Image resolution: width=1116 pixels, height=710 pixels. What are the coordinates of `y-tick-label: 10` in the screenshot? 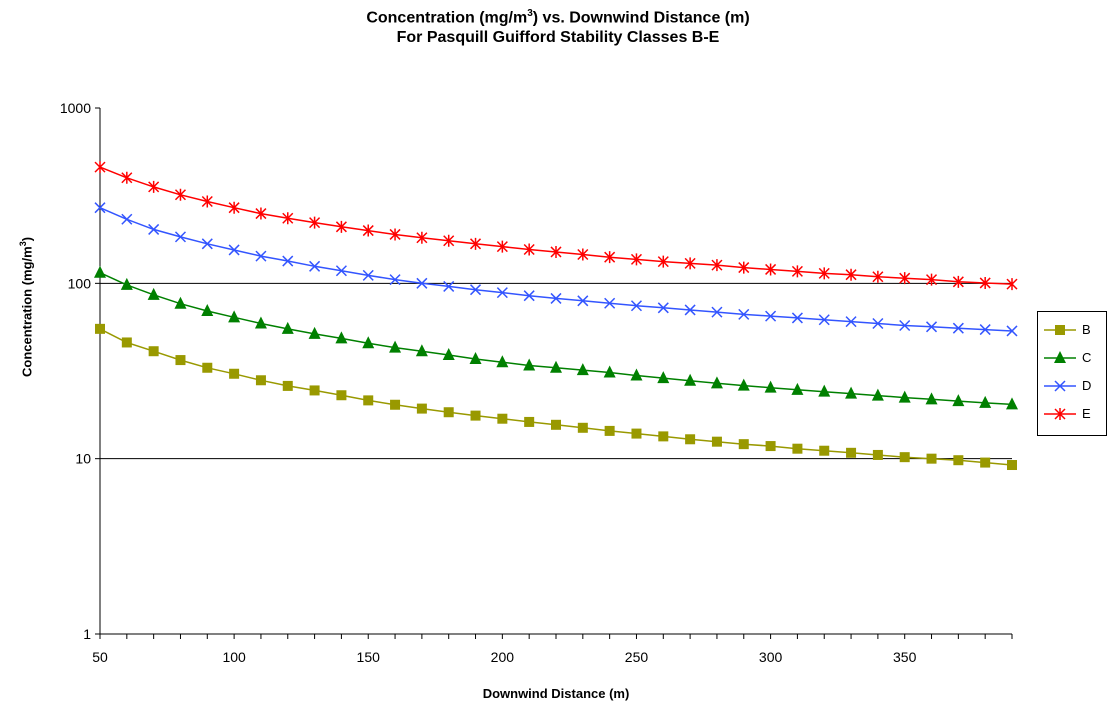 It's located at (83, 459).